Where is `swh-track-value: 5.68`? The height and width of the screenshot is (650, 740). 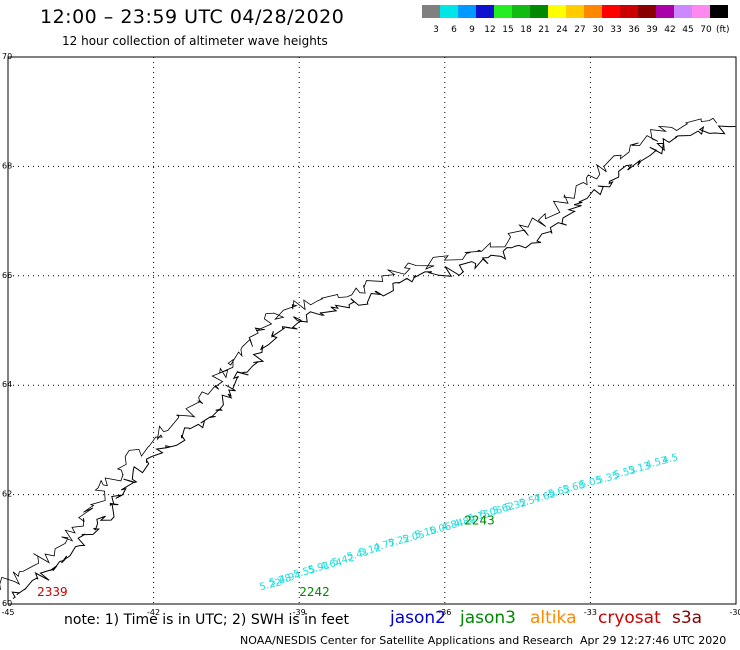
swh-track-value: 5.68 is located at coordinates (574, 488).